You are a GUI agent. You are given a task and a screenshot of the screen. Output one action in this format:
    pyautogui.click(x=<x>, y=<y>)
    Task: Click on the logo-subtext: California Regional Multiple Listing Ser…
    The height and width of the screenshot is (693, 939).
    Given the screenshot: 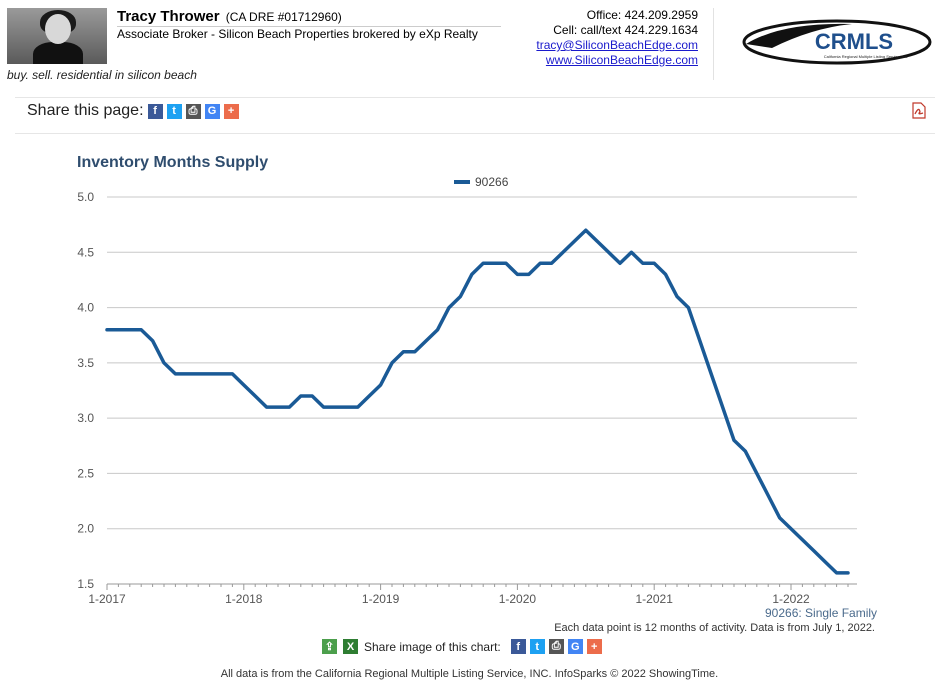 What is the action you would take?
    pyautogui.click(x=866, y=56)
    